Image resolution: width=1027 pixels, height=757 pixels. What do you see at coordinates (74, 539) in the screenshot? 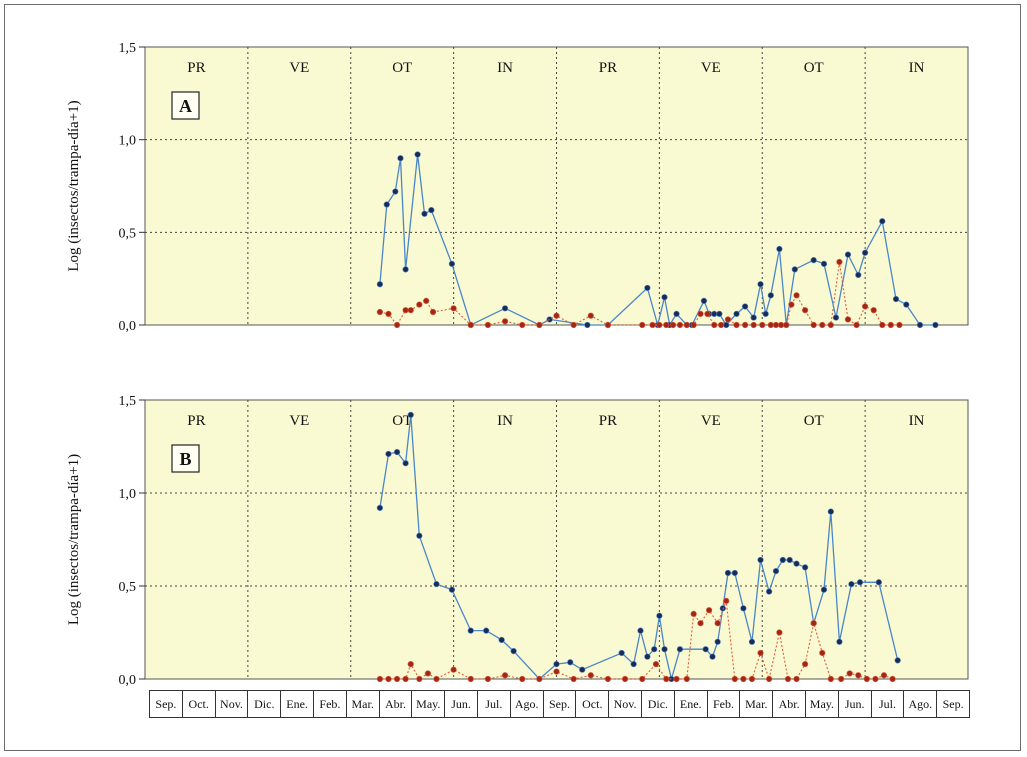
I see `y-axis-label: Log (insectos/trampa-día+1)` at bounding box center [74, 539].